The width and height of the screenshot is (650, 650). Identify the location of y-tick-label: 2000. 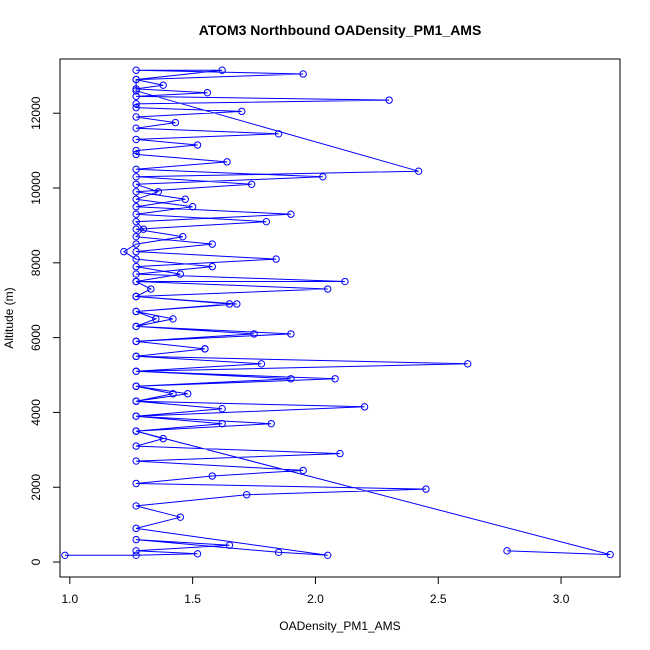
(36, 487).